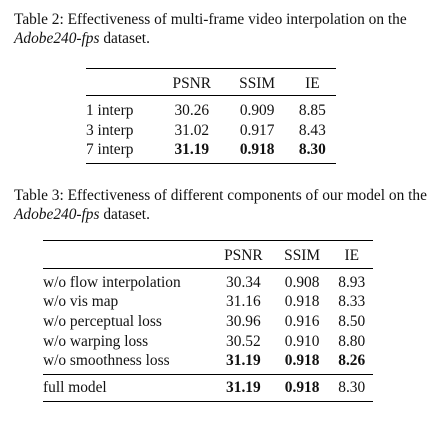  What do you see at coordinates (102, 321) in the screenshot?
I see `row-label: w/o perceptual loss` at bounding box center [102, 321].